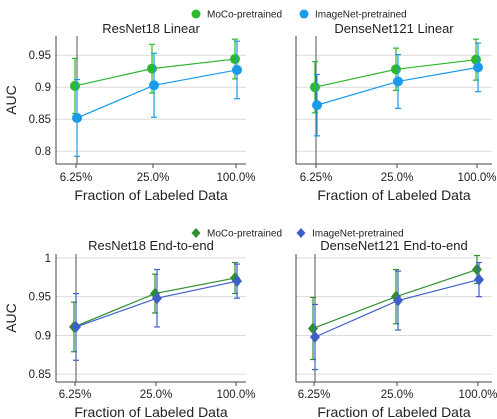 The image size is (497, 419). Describe the element at coordinates (43, 152) in the screenshot. I see `y-tick-label: 0.8` at that location.